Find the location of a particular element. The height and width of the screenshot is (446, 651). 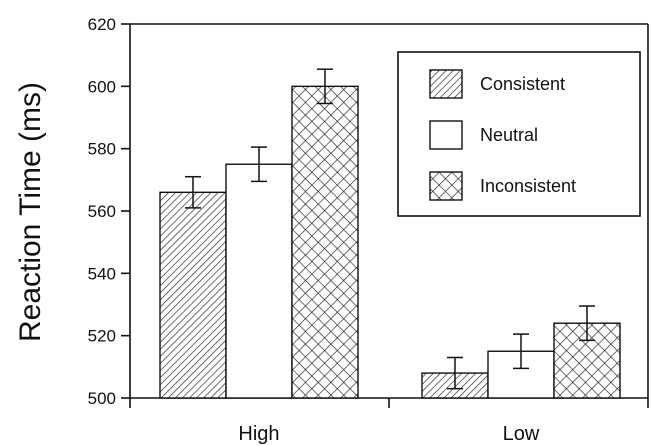

bar-inconsistent-high is located at coordinates (325, 242).